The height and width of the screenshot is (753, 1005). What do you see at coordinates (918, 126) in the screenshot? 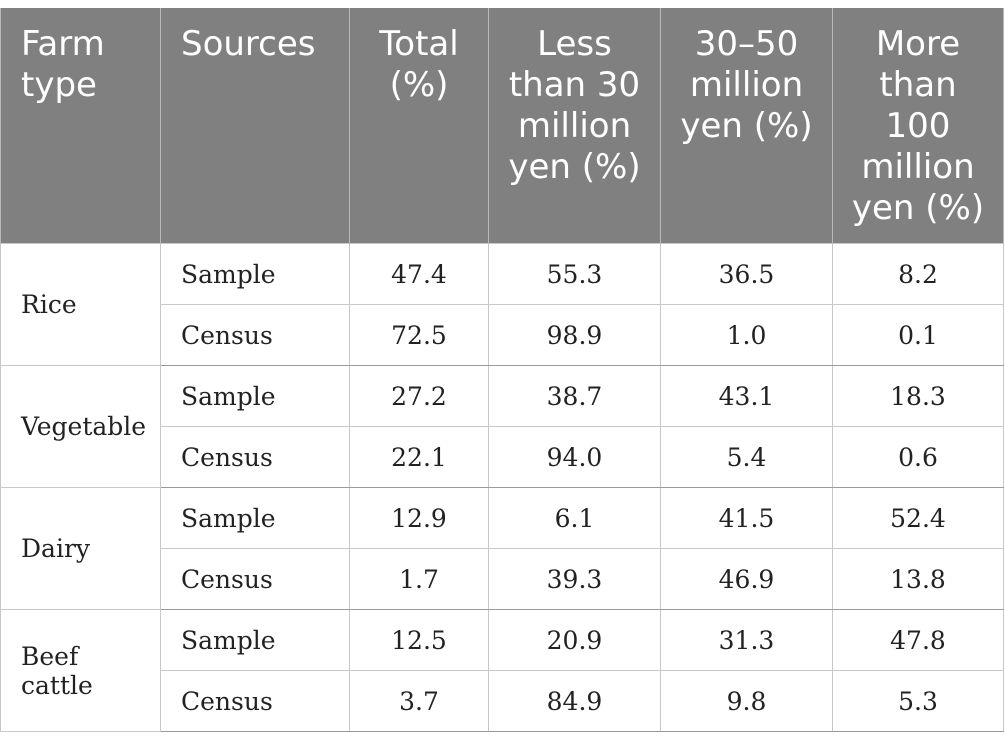
I see `header-more-than-100: More than 100 million yen (%)` at bounding box center [918, 126].